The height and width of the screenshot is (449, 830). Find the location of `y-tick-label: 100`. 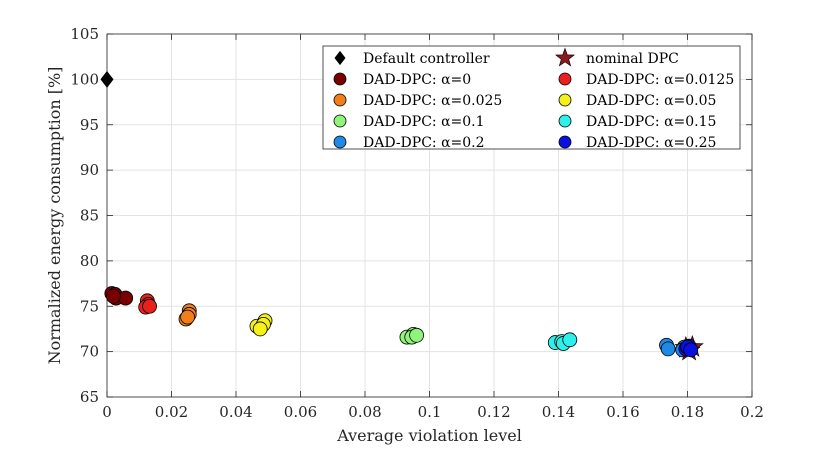

y-tick-label: 100 is located at coordinates (84, 79).